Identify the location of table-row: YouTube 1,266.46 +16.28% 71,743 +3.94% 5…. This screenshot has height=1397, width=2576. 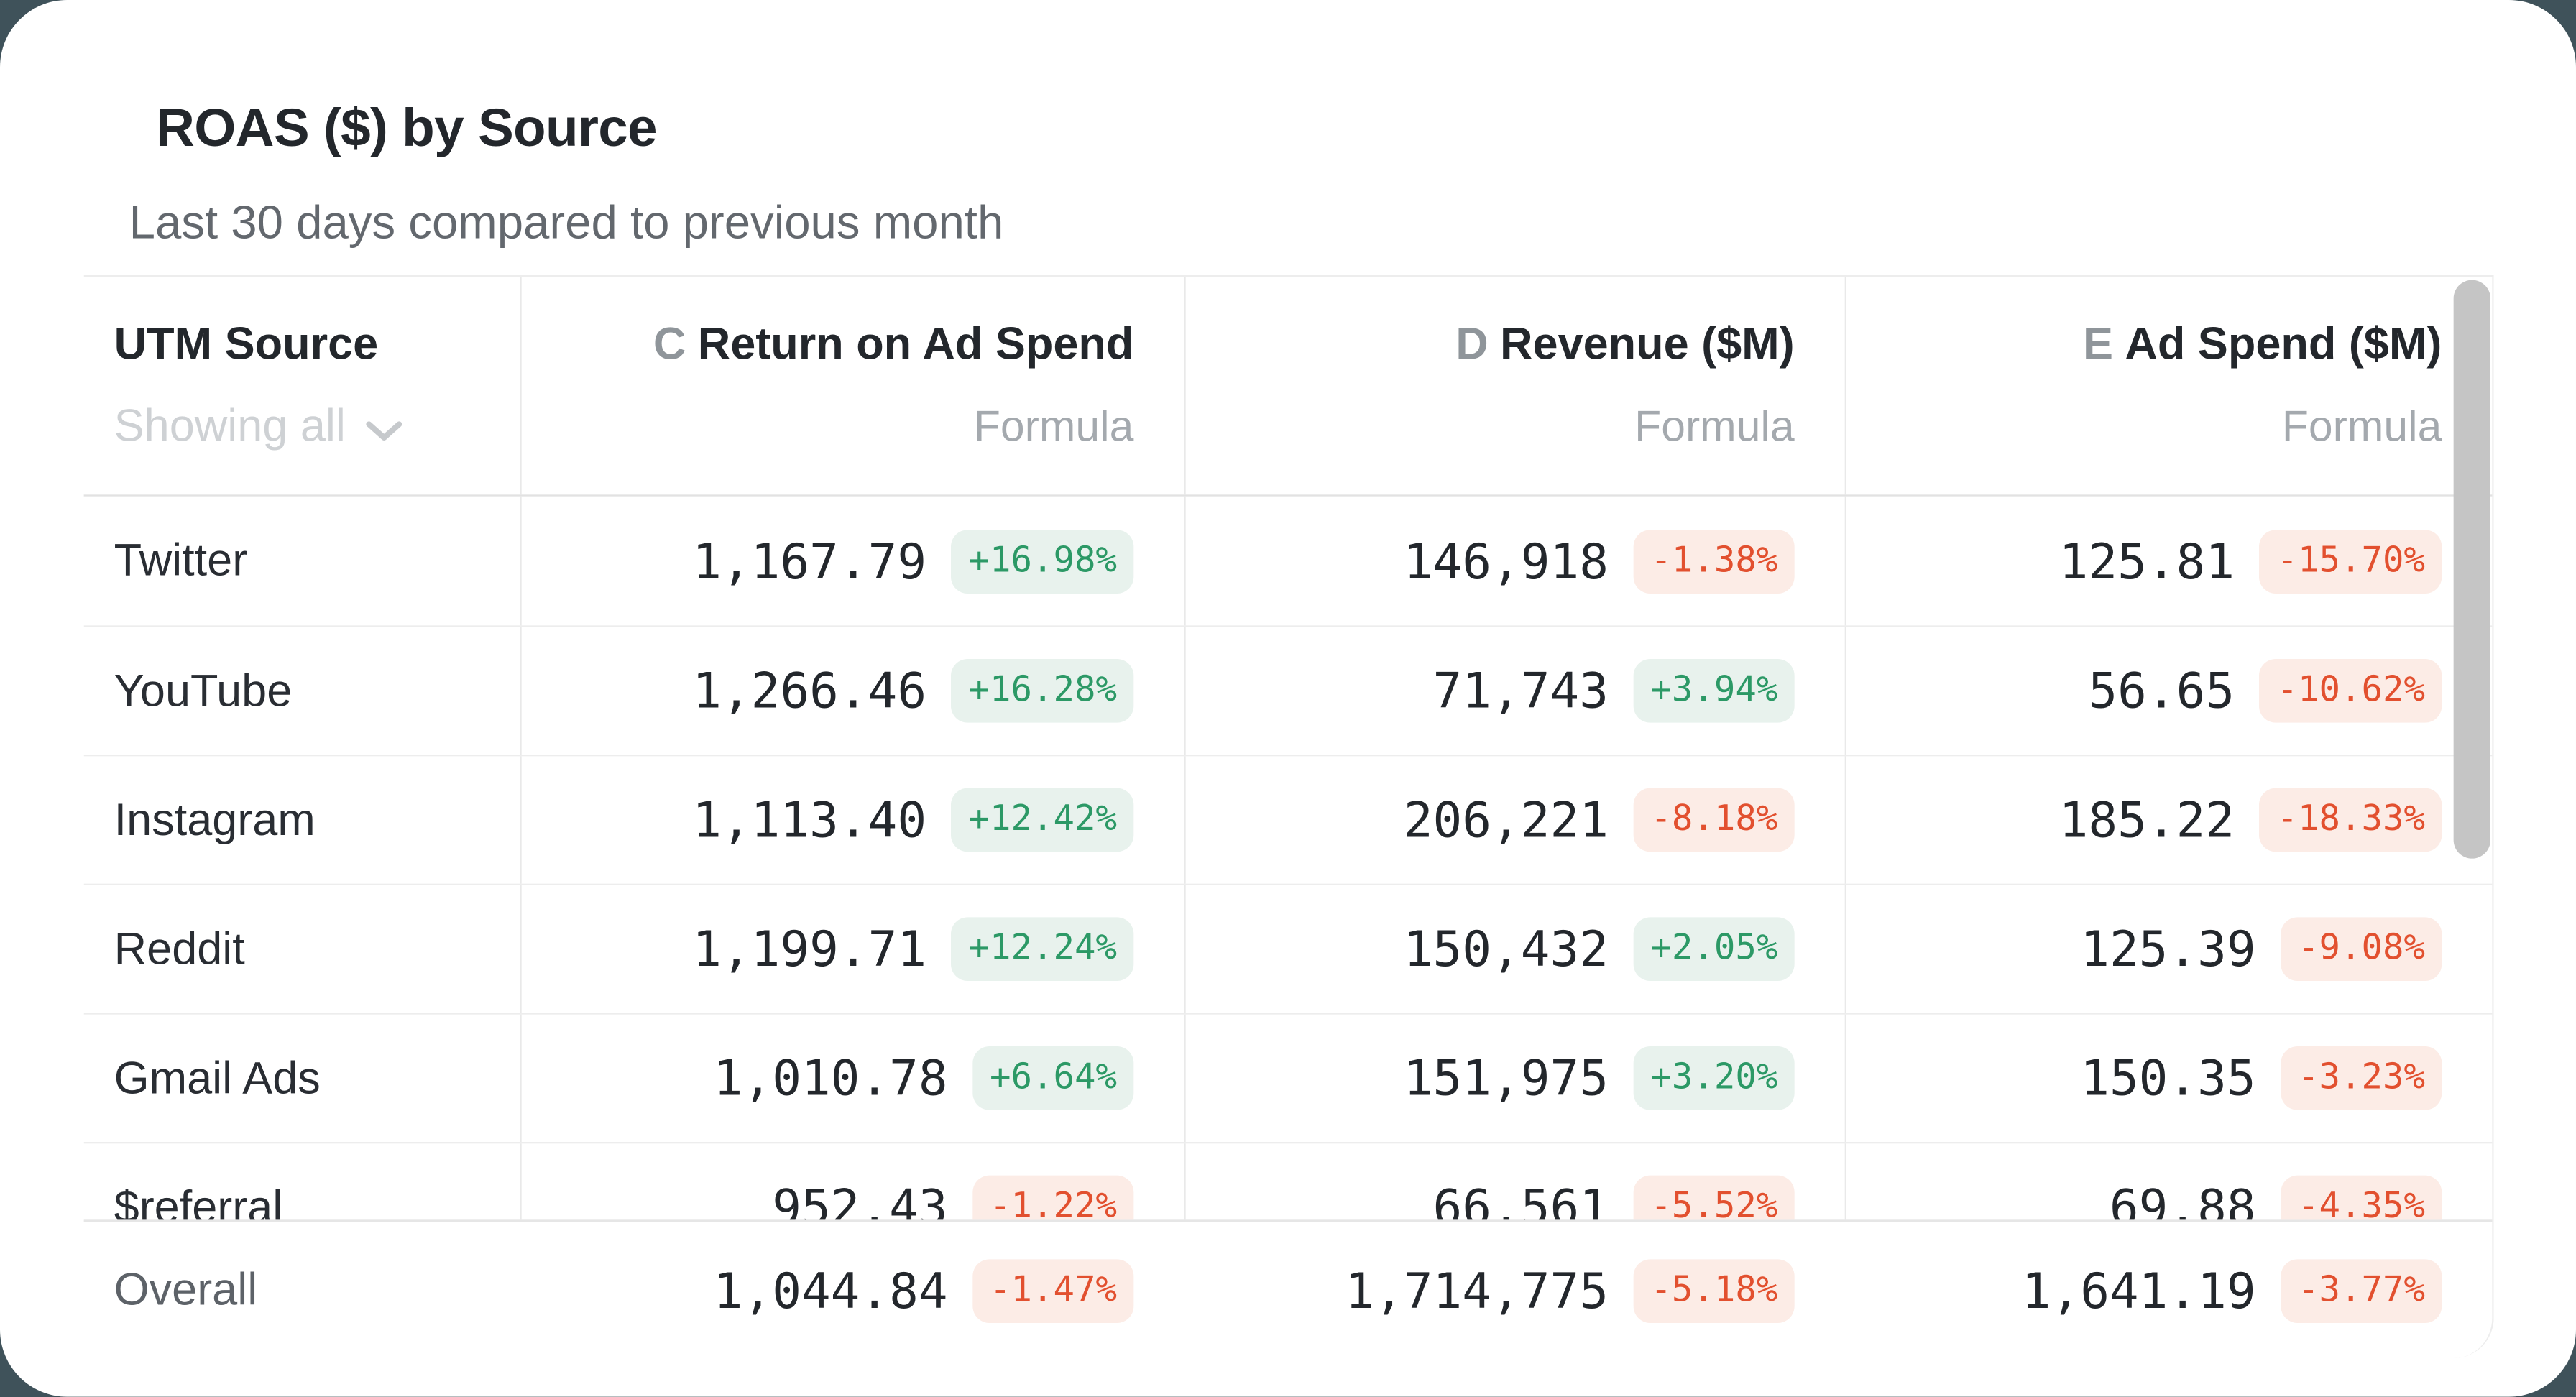
(1288, 690).